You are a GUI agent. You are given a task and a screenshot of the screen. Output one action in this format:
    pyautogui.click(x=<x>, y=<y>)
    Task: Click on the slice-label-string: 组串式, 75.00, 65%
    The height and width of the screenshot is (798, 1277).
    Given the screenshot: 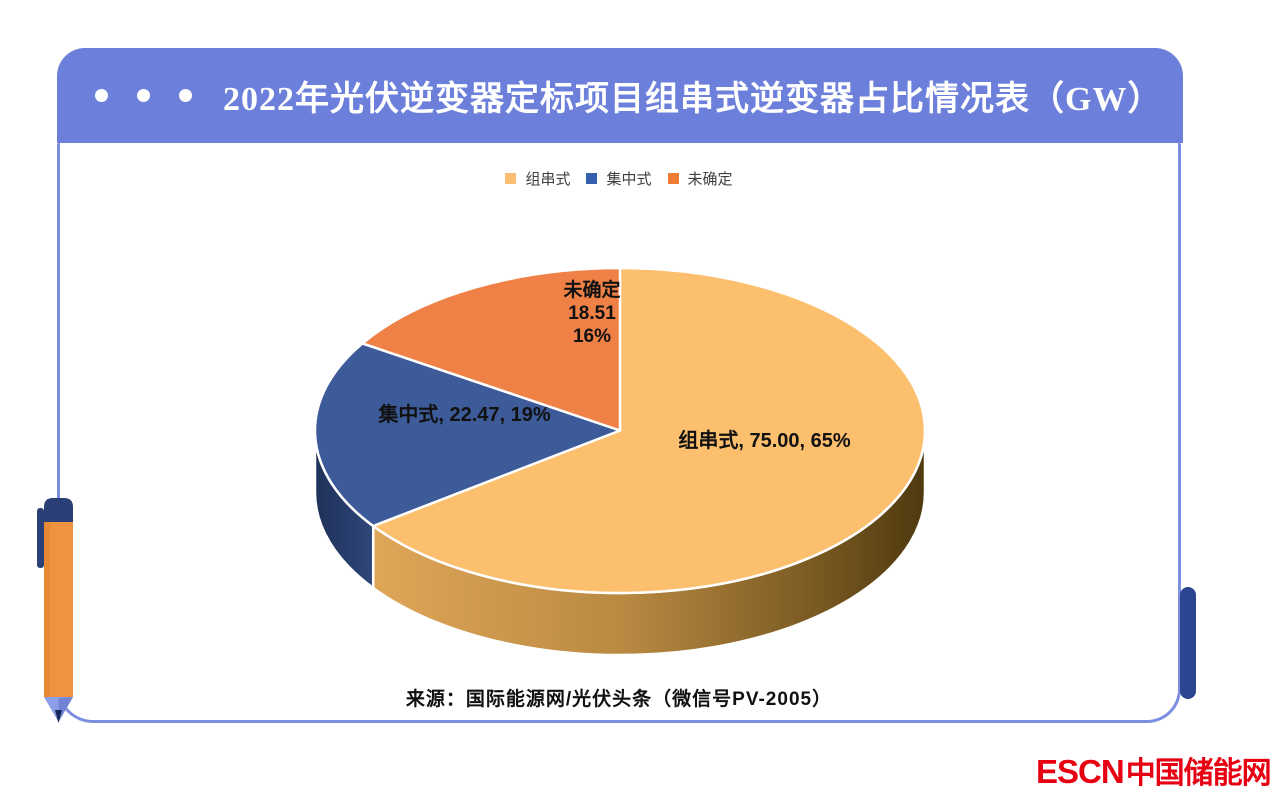 What is the action you would take?
    pyautogui.click(x=764, y=441)
    